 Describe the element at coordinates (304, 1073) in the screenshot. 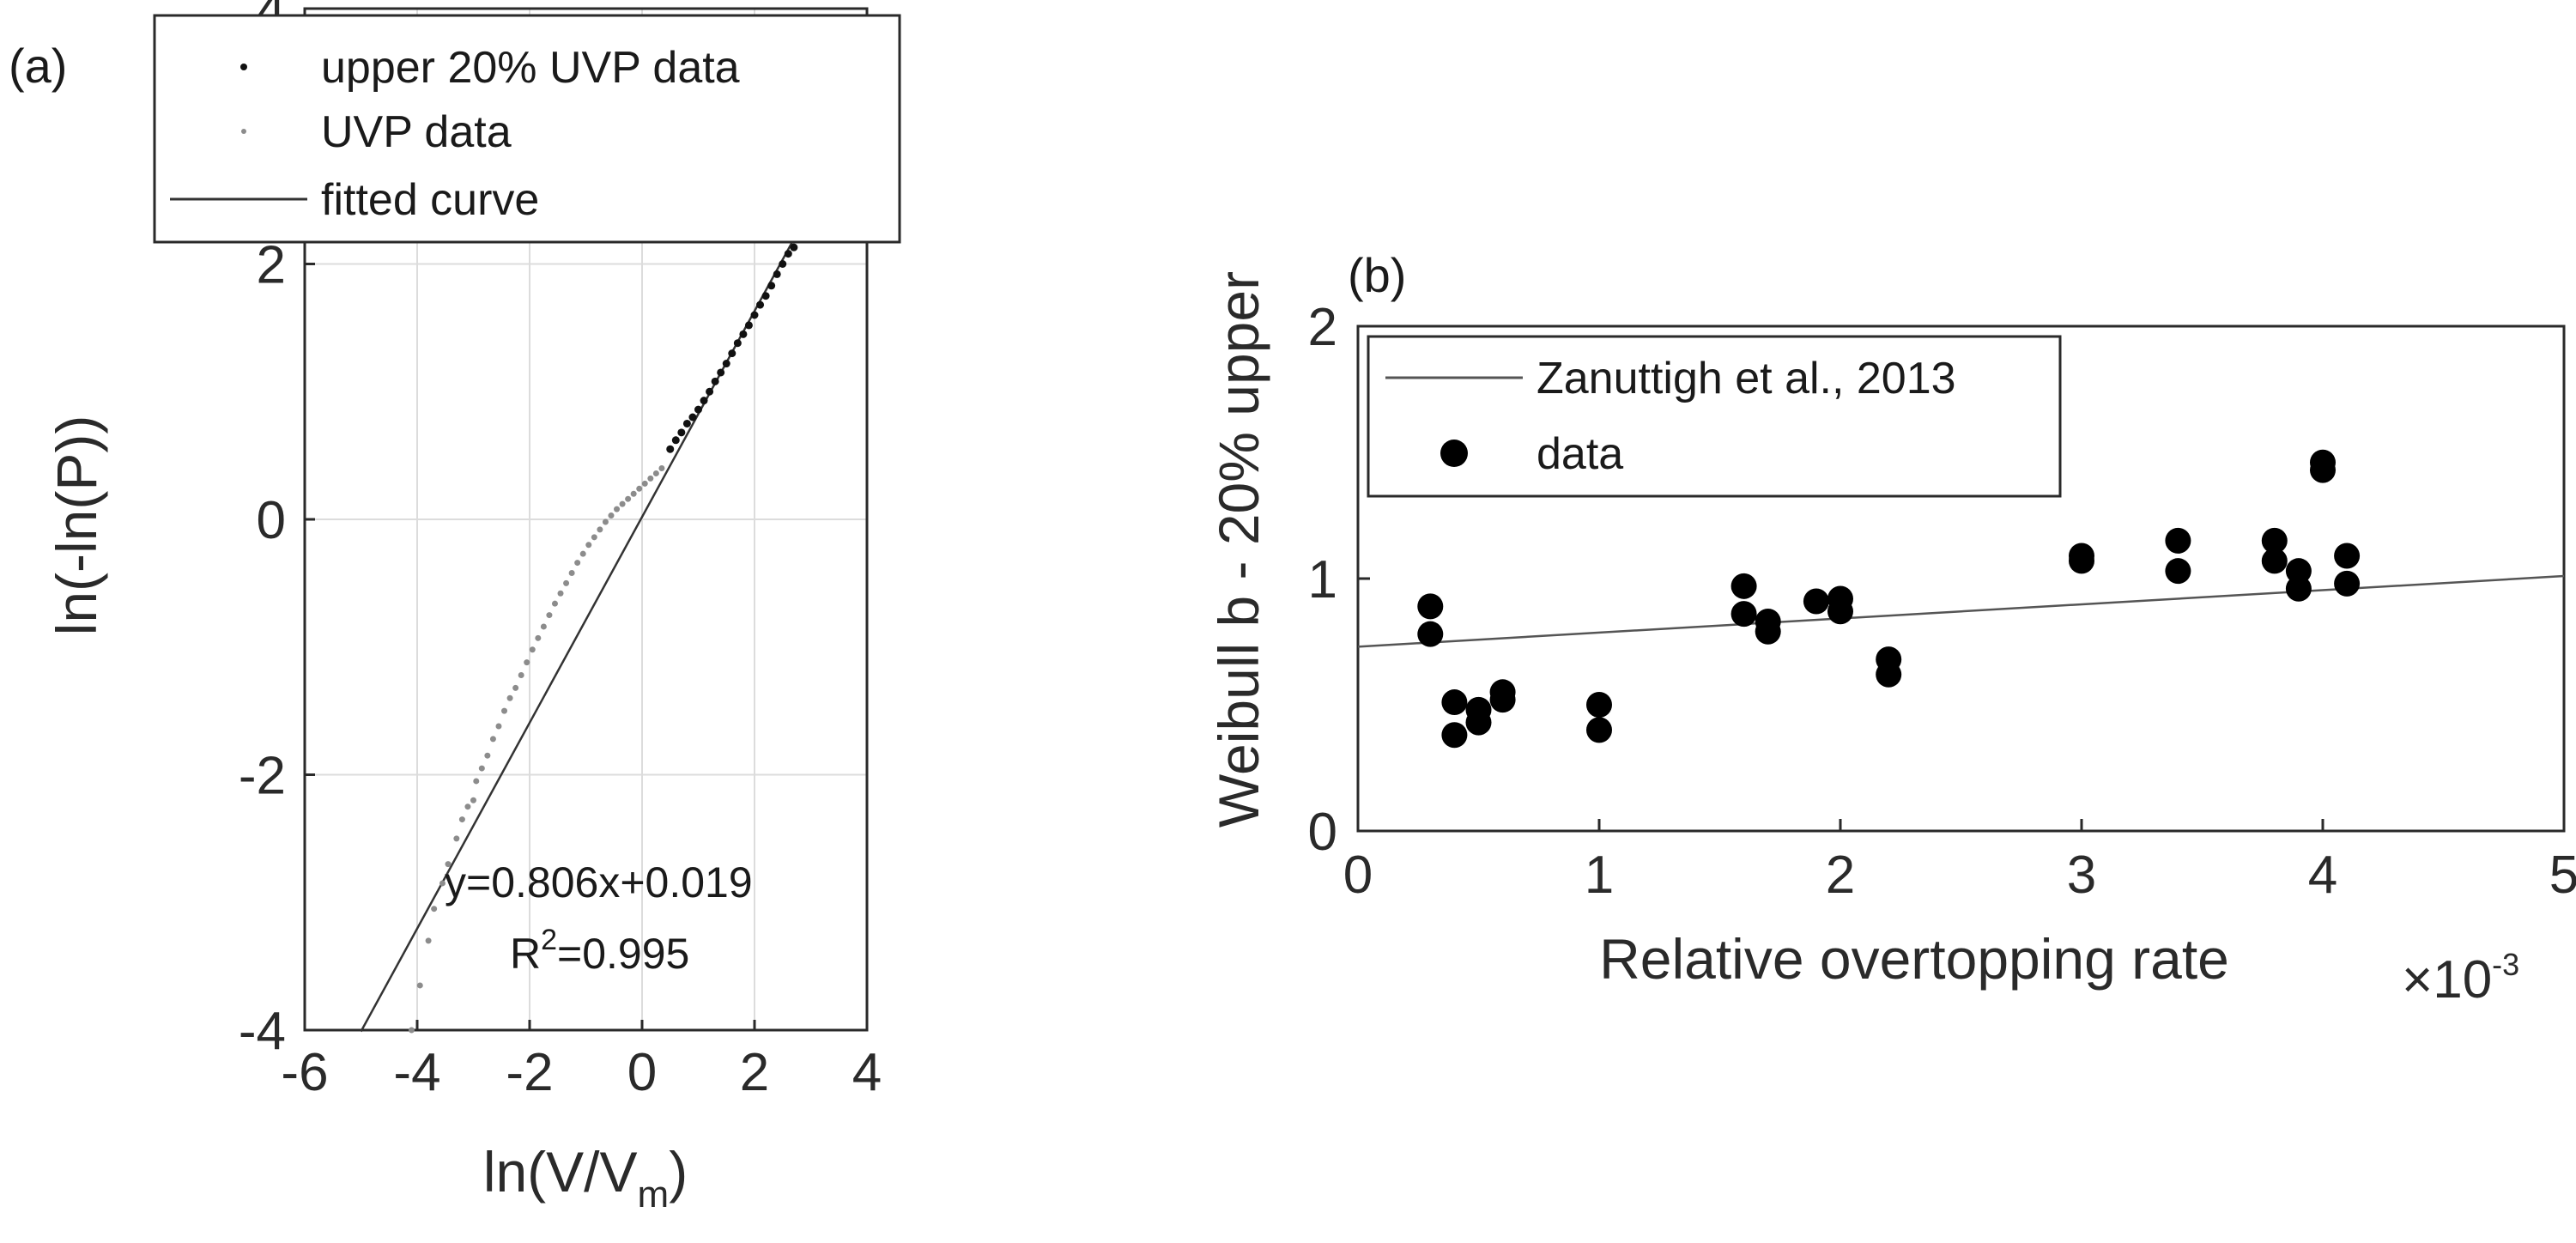

I see `a-x-tick-label: -6` at that location.